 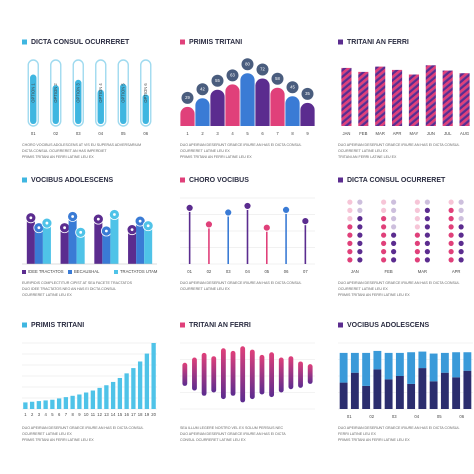 What do you see at coordinates (292, 86) in the screenshot?
I see `value-label: 45` at bounding box center [292, 86].